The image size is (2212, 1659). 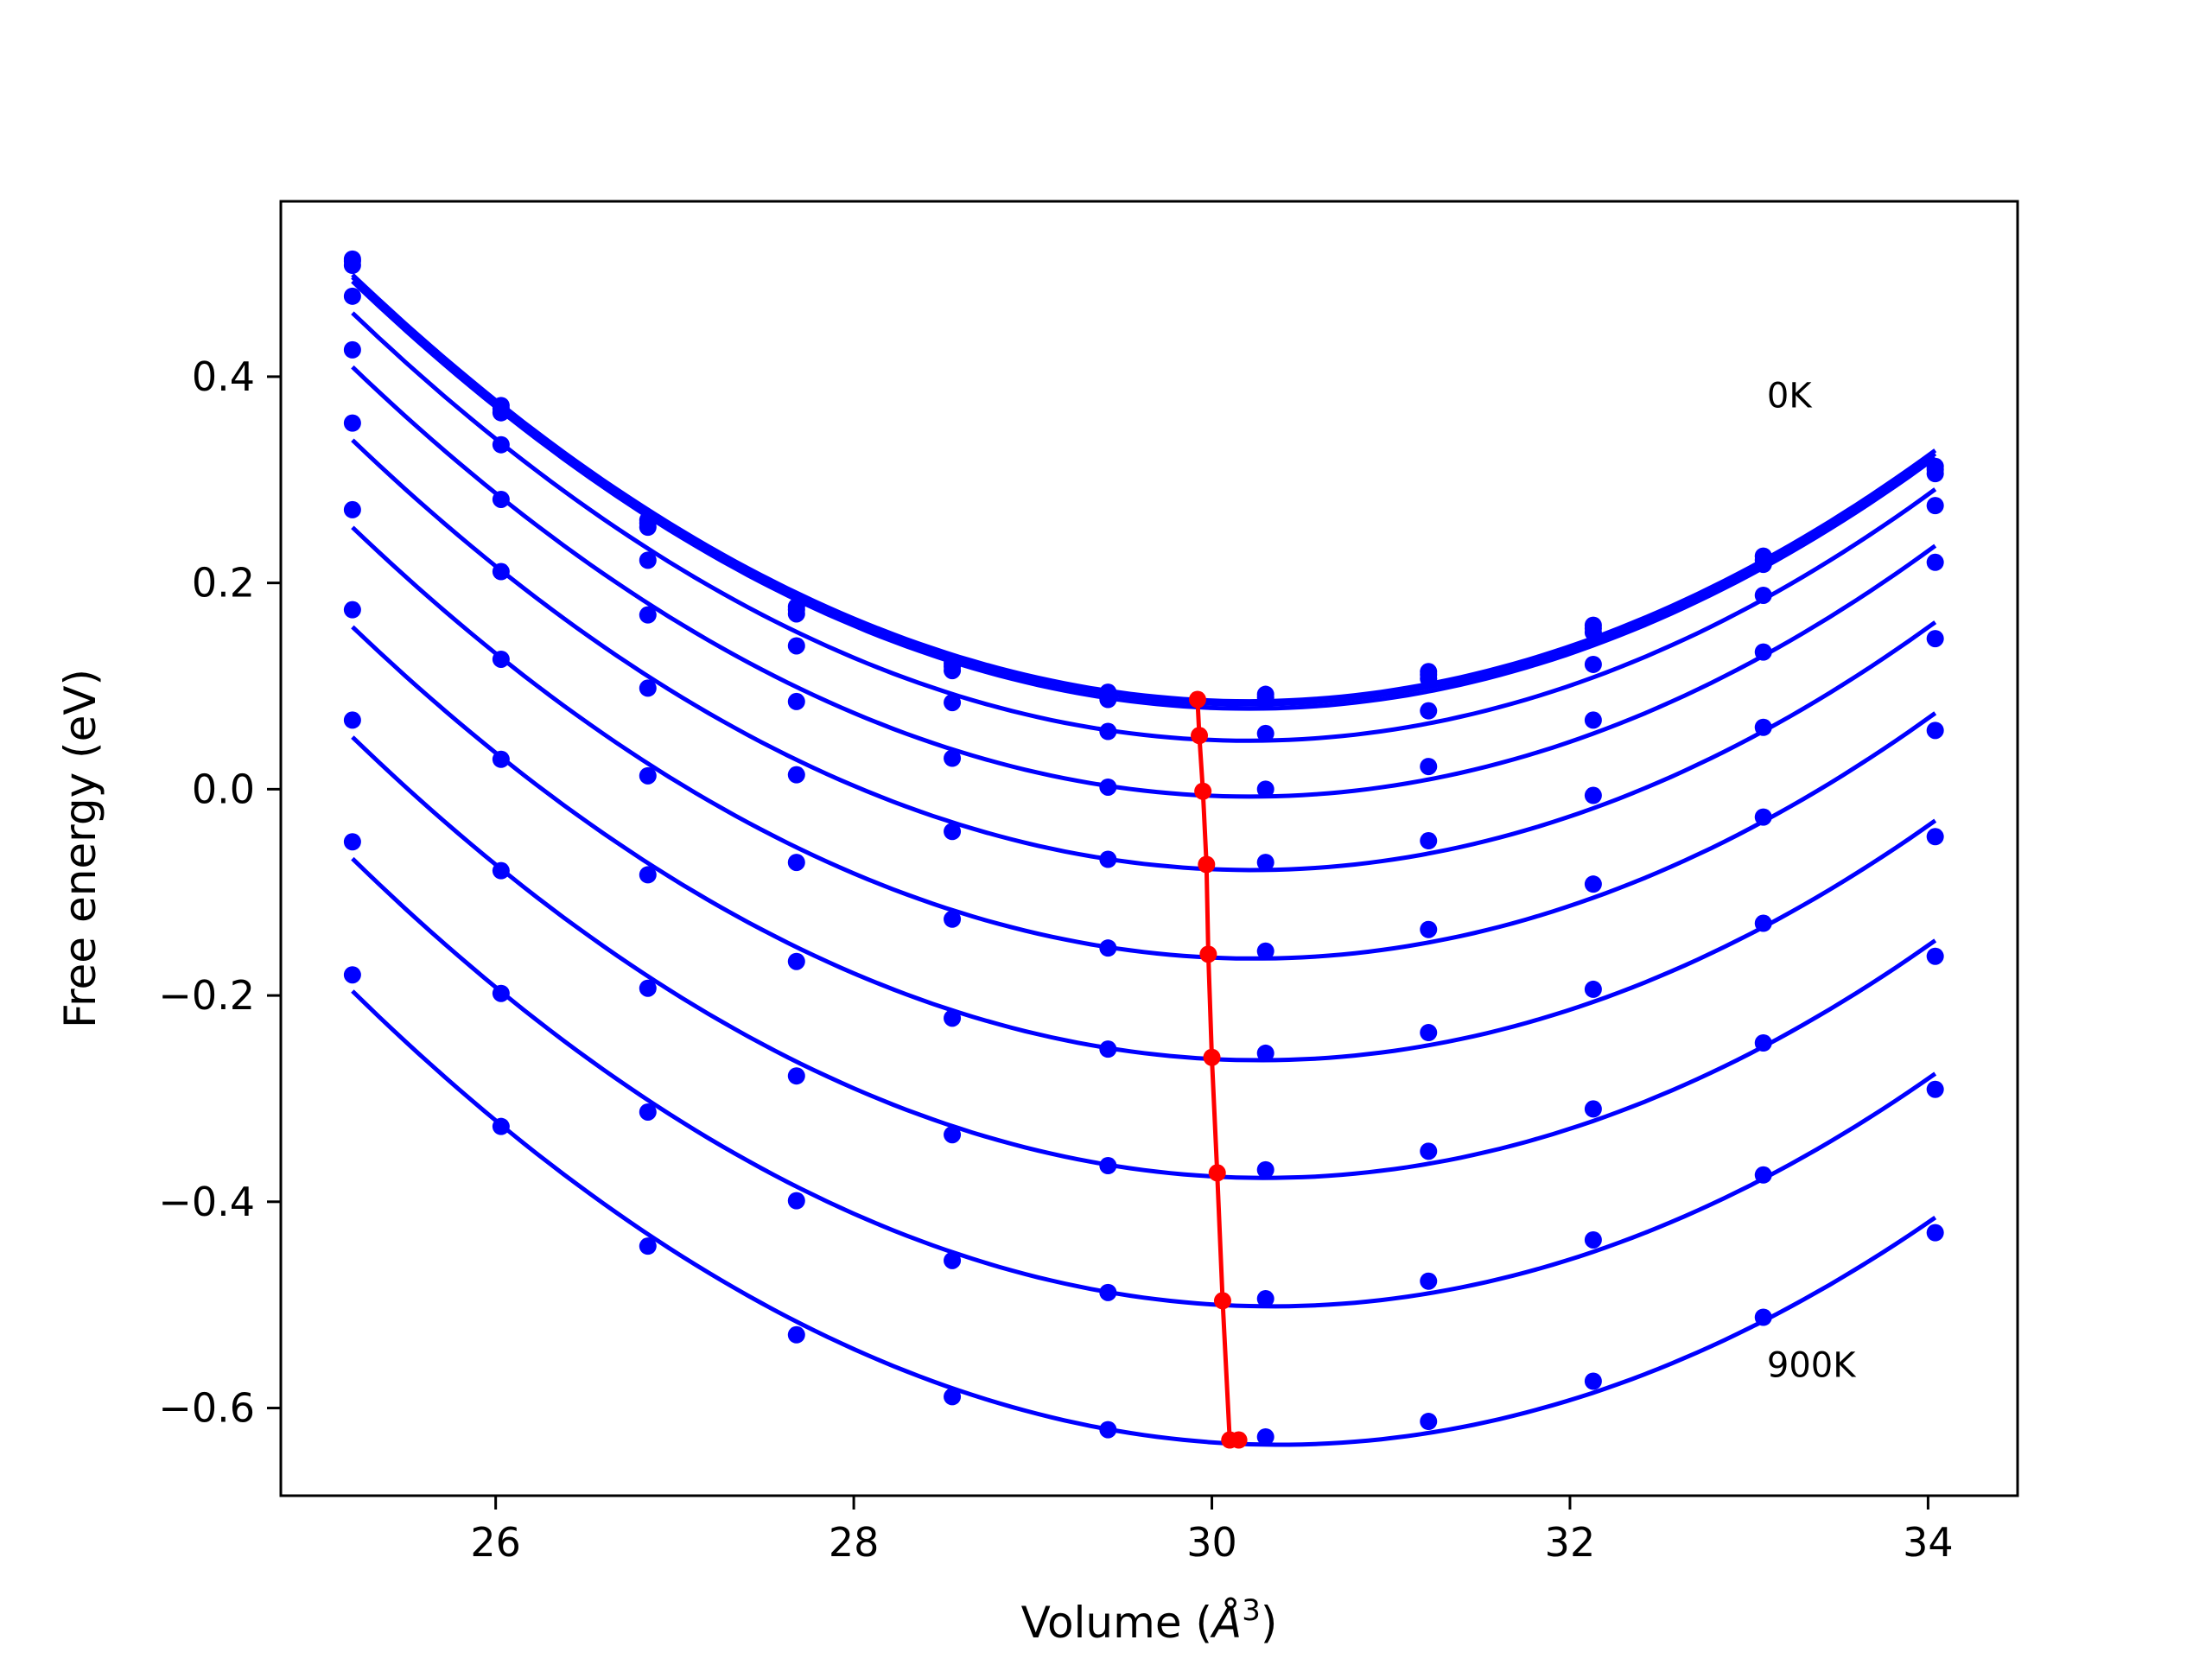 What do you see at coordinates (223, 583) in the screenshot?
I see `y-tick-label: 0.2` at bounding box center [223, 583].